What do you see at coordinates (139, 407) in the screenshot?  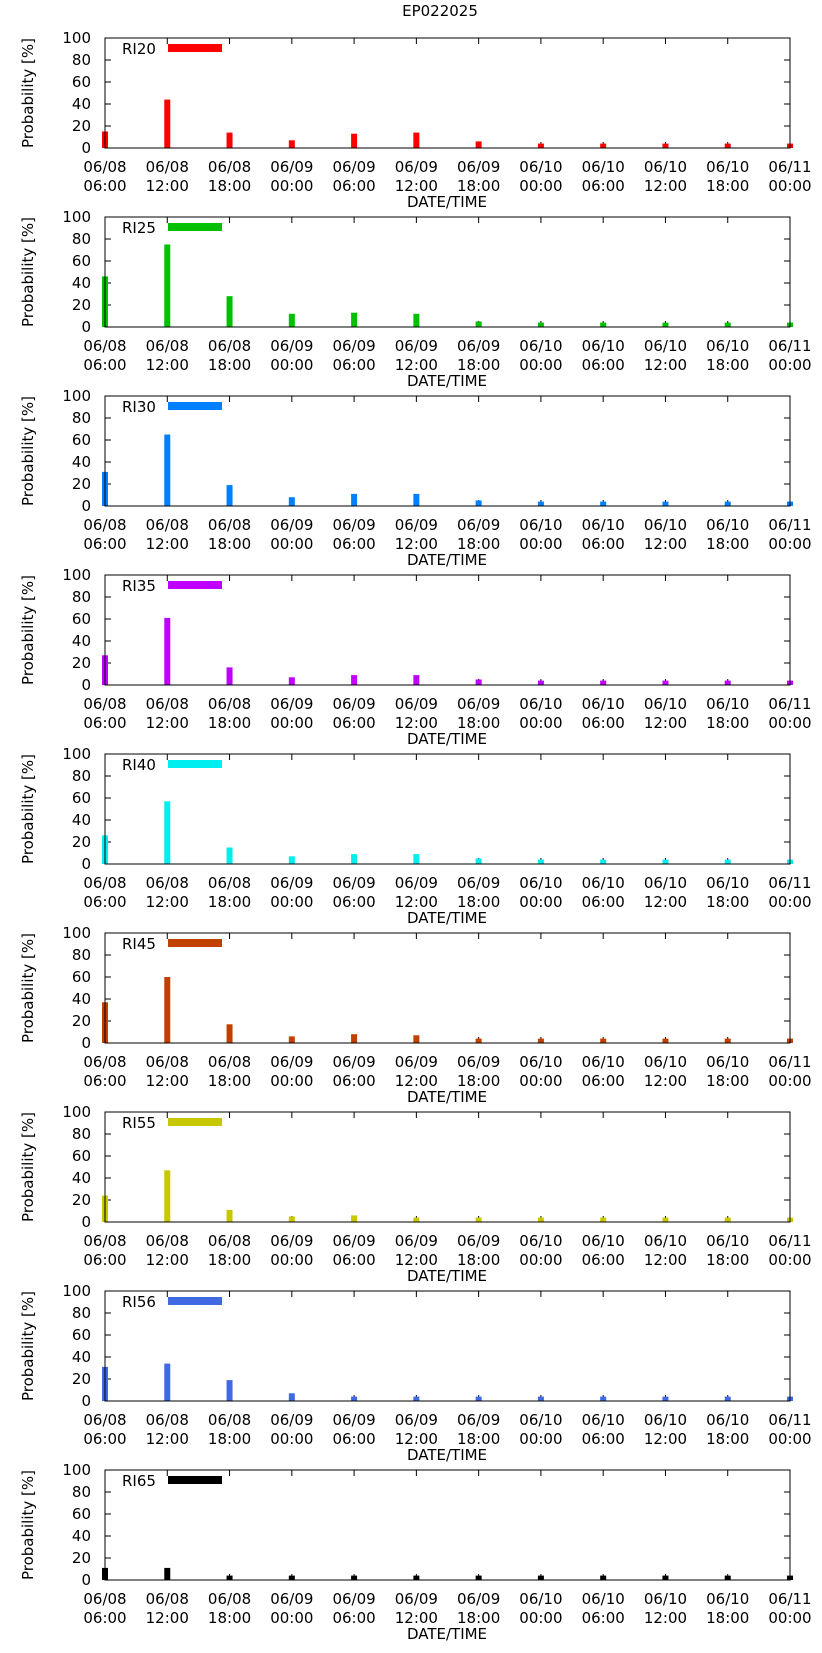 I see `legend-label: RI30` at bounding box center [139, 407].